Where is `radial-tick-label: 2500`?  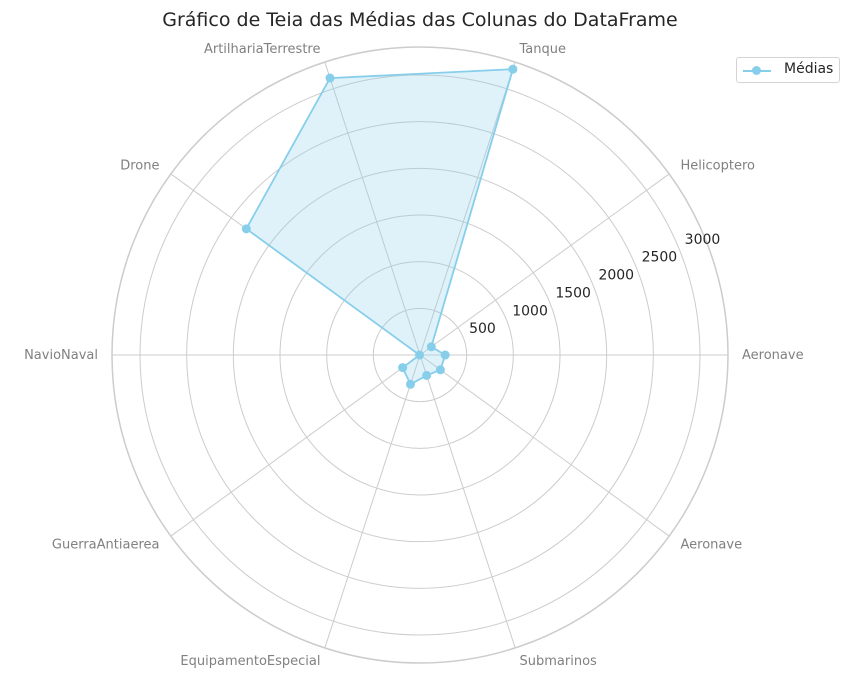
radial-tick-label: 2500 is located at coordinates (660, 258).